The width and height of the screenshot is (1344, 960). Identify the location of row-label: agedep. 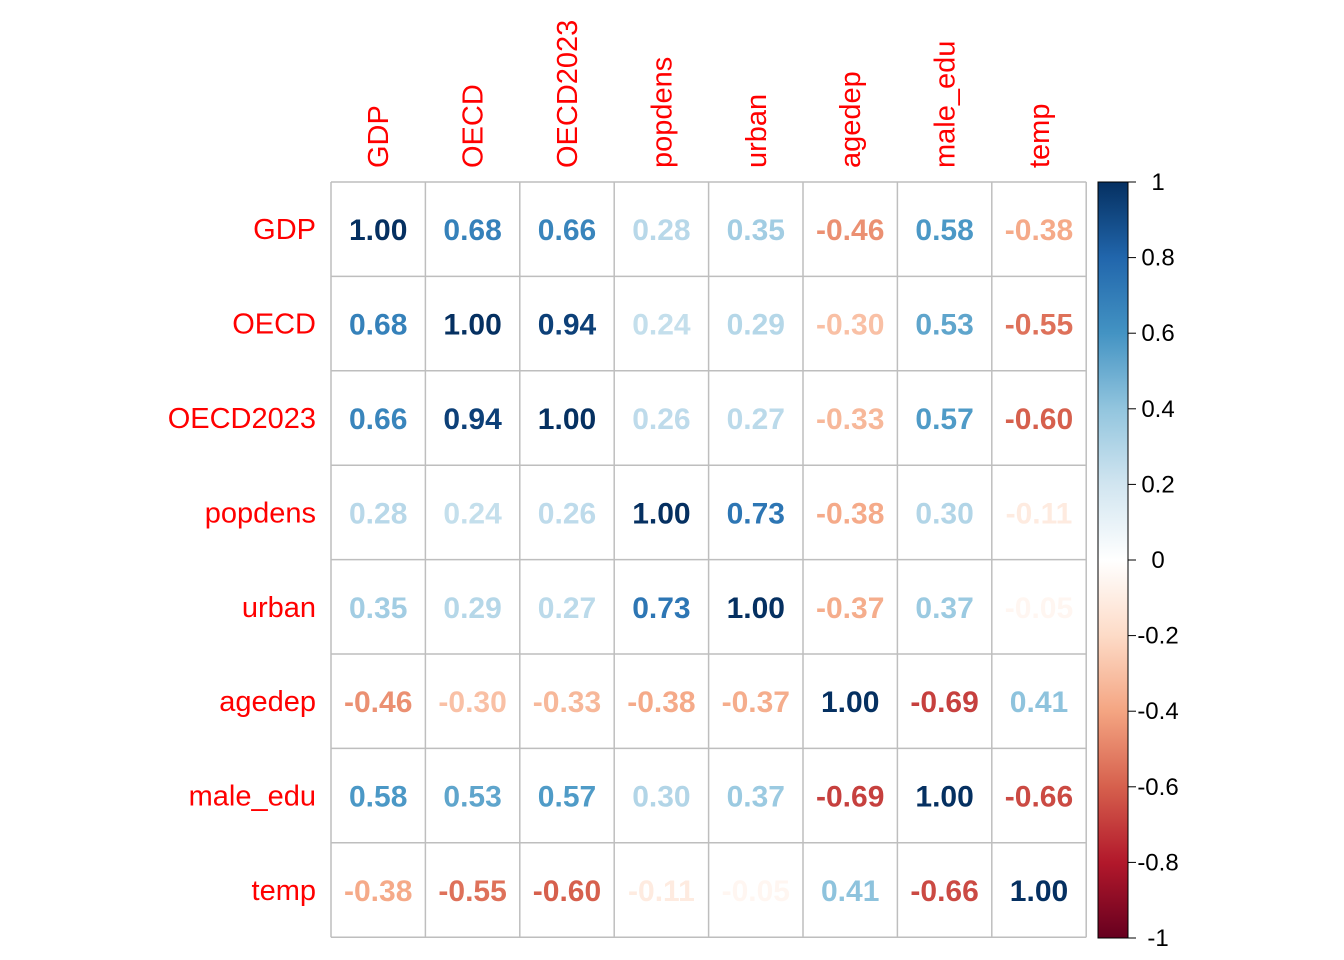
(267, 702).